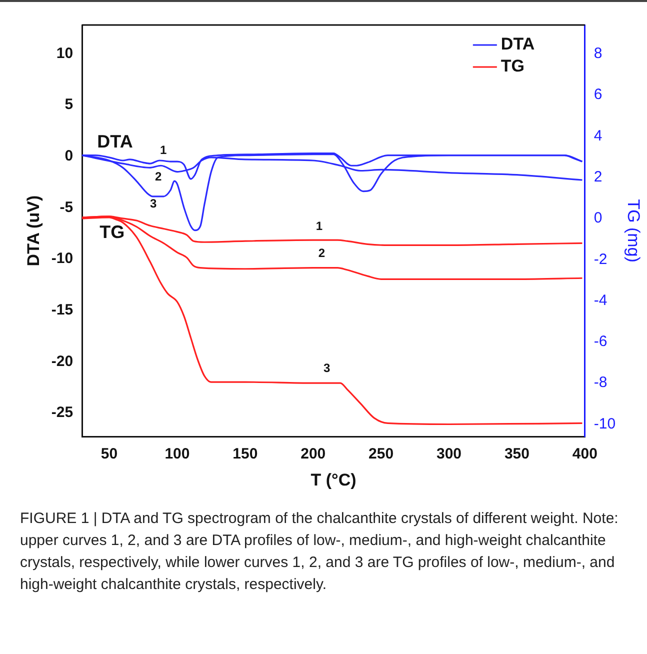 The height and width of the screenshot is (654, 647). Describe the element at coordinates (598, 135) in the screenshot. I see `y2-tick-label: 4` at that location.